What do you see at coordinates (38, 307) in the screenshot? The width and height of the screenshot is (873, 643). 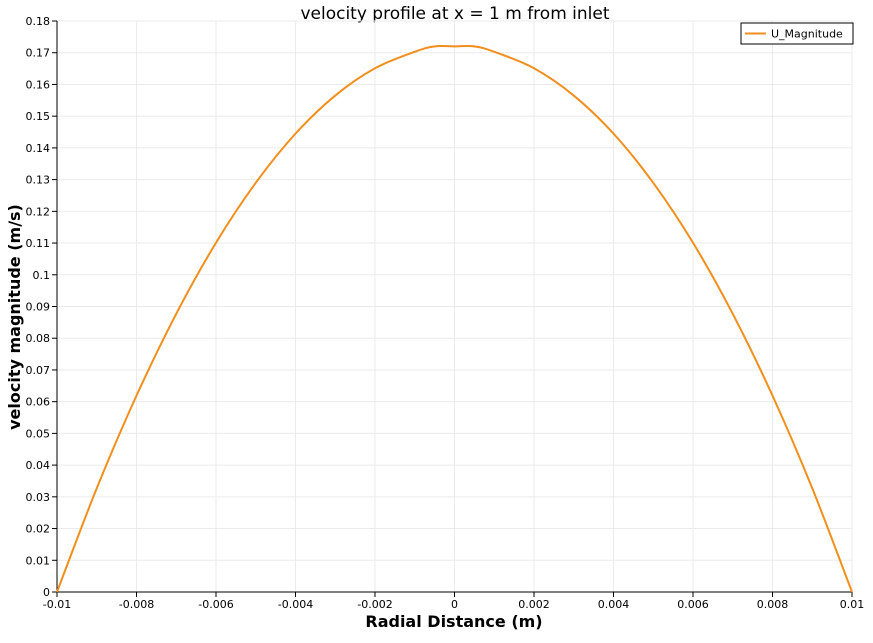 I see `y-tick-label: 0.09` at bounding box center [38, 307].